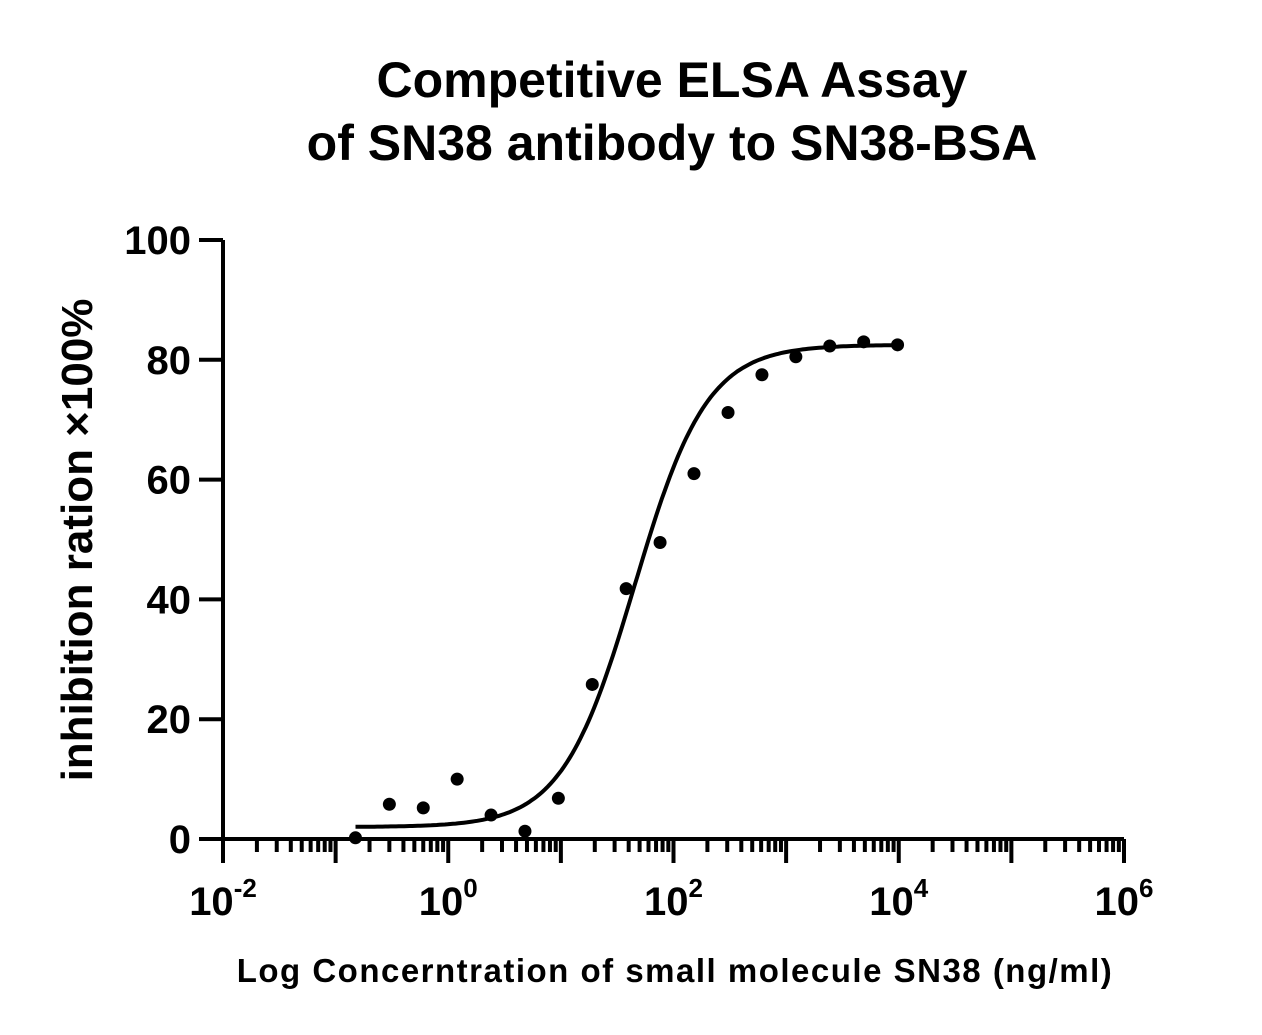 This screenshot has width=1262, height=1035. I want to click on chart-title-line-2: of SN38 antibody to SN38-BSA, so click(672, 143).